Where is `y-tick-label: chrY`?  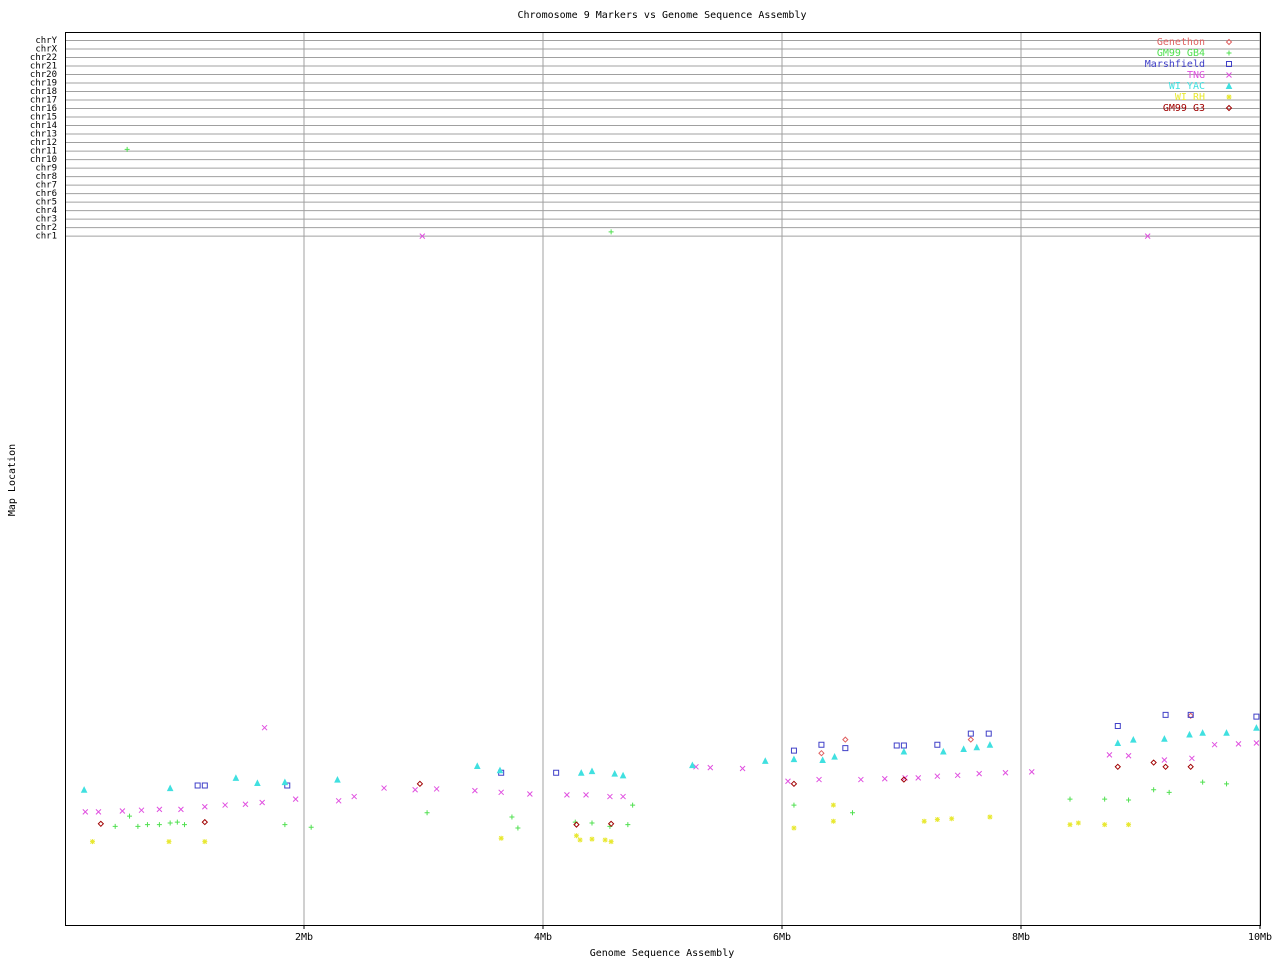 y-tick-label: chrY is located at coordinates (46, 41).